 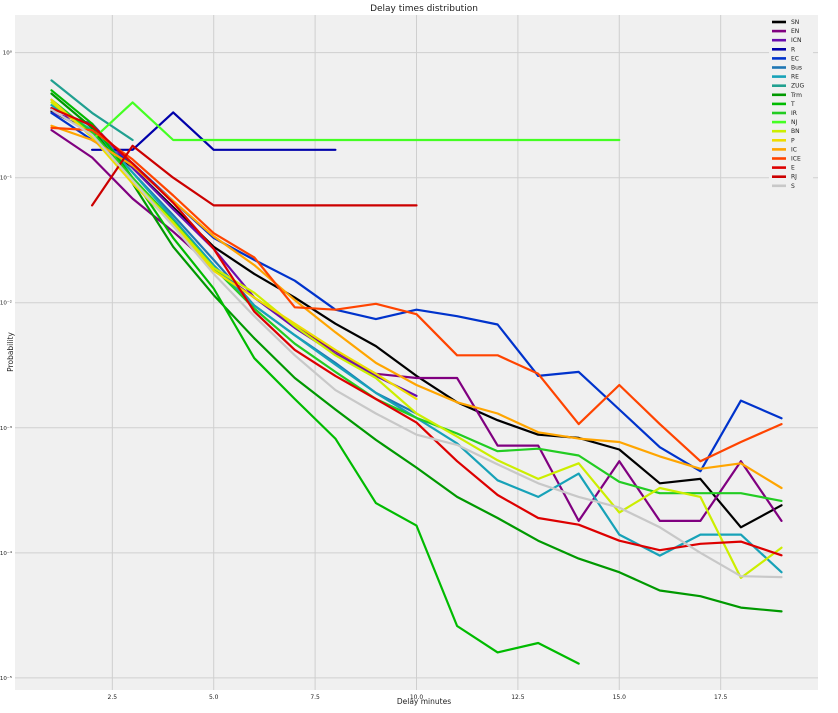 What do you see at coordinates (6, 678) in the screenshot?
I see `y-tick-label: 10⁻⁵` at bounding box center [6, 678].